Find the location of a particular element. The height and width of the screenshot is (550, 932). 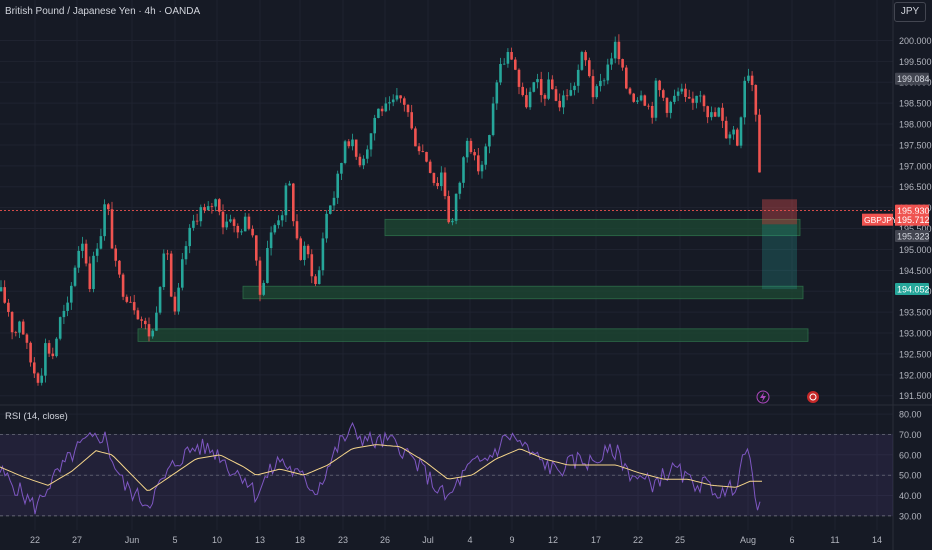

price-tick-label: 192.000 is located at coordinates (915, 375).